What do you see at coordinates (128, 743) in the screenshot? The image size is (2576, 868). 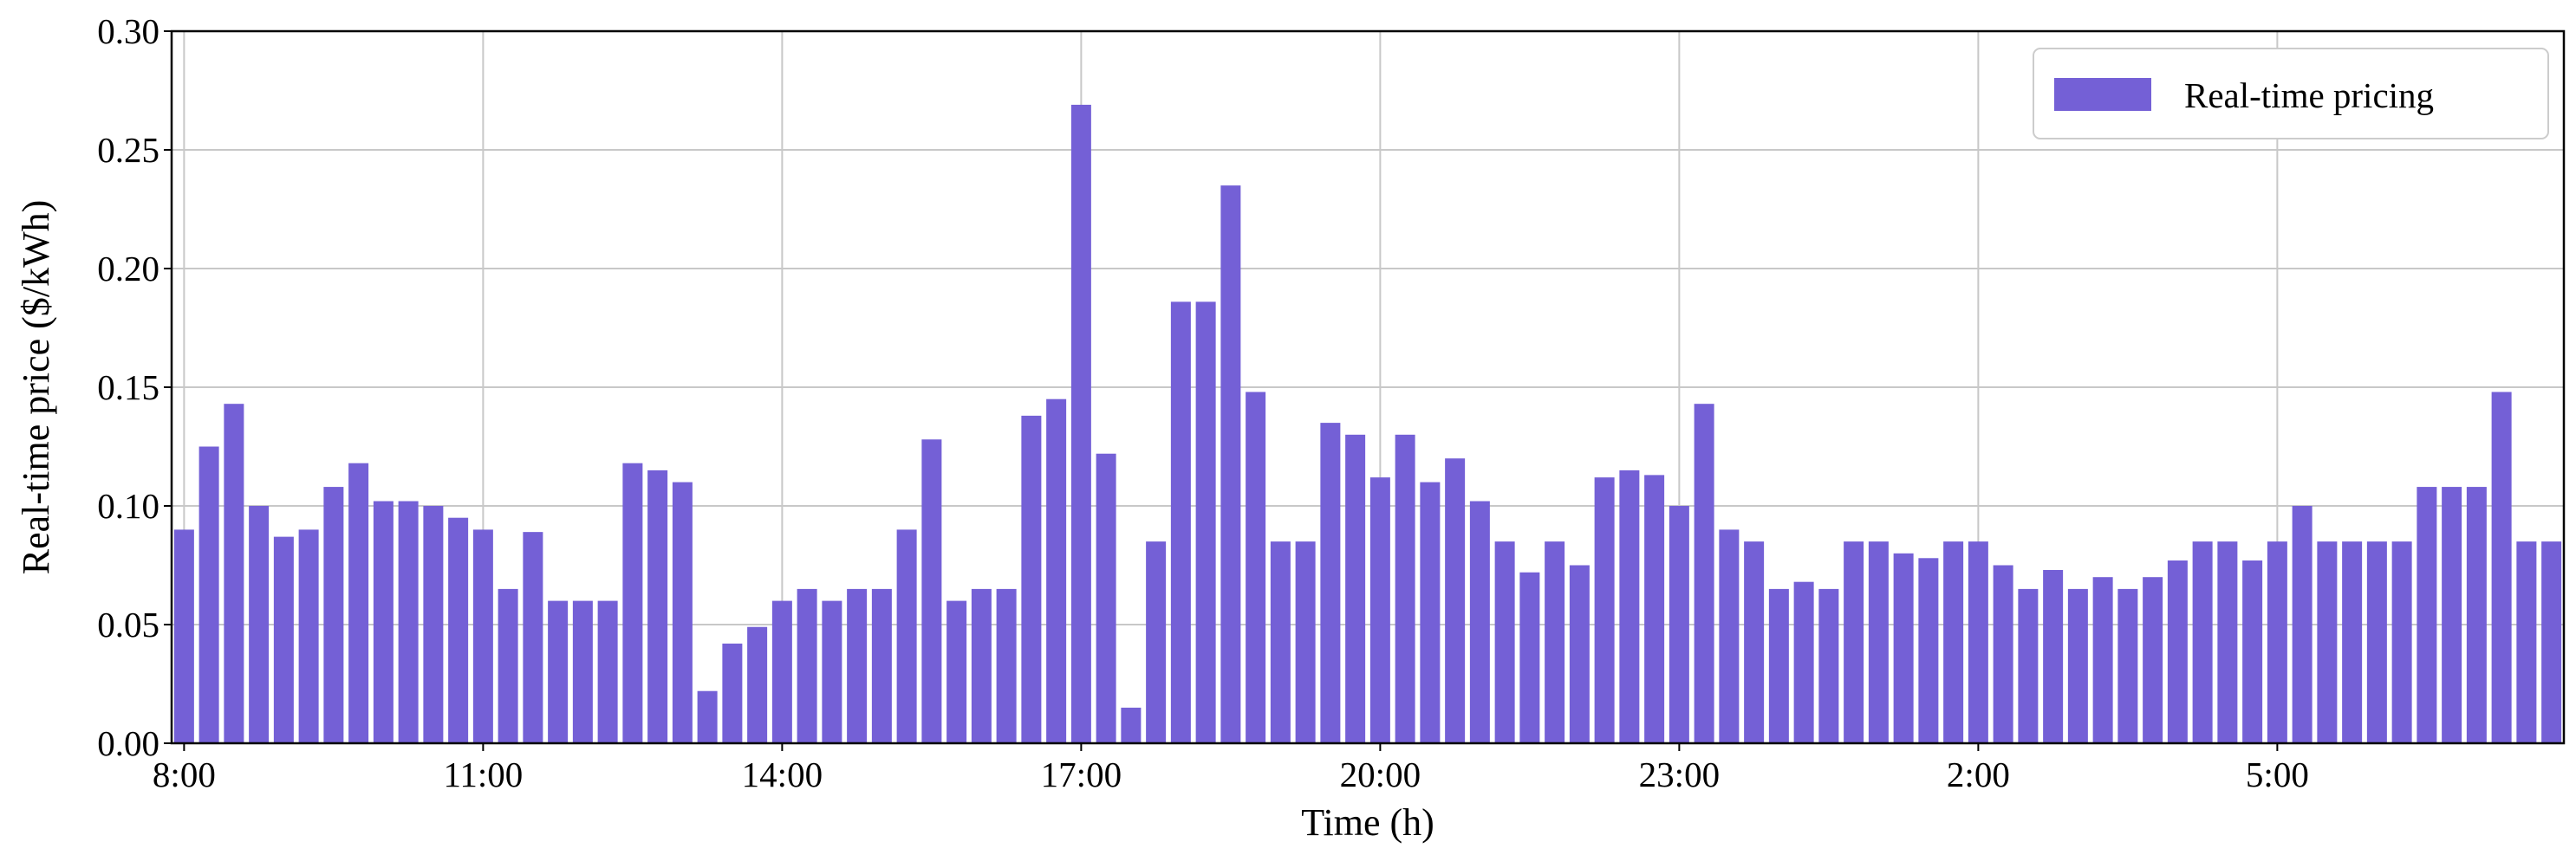 I see `y-tick-label: 0.00` at bounding box center [128, 743].